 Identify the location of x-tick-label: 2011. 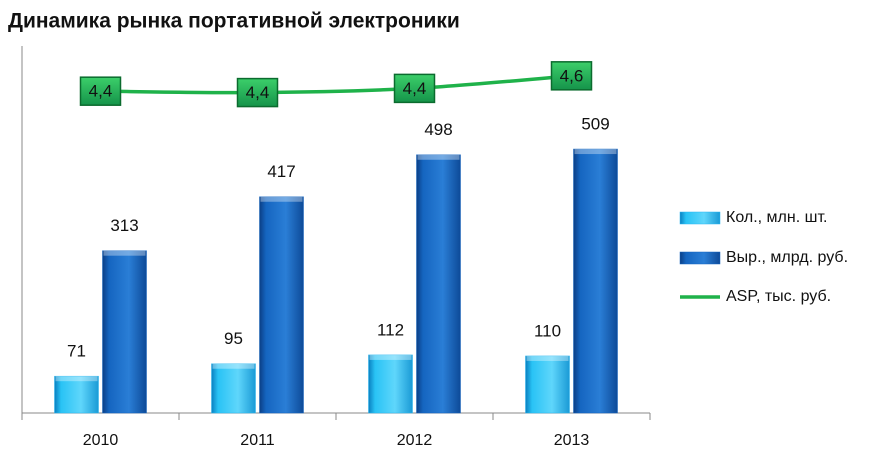
(257, 440).